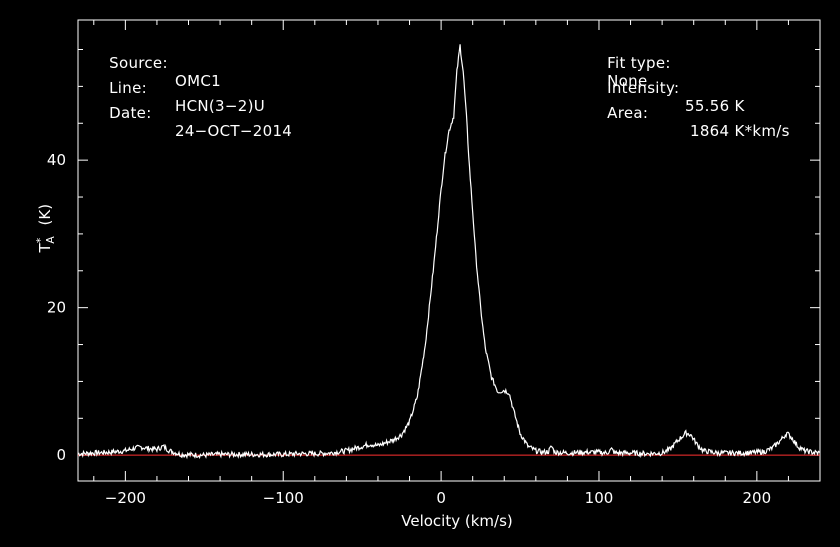 Image resolution: width=840 pixels, height=547 pixels. Describe the element at coordinates (45, 228) in the screenshot. I see `y-axis-label: T*A (K)` at that location.